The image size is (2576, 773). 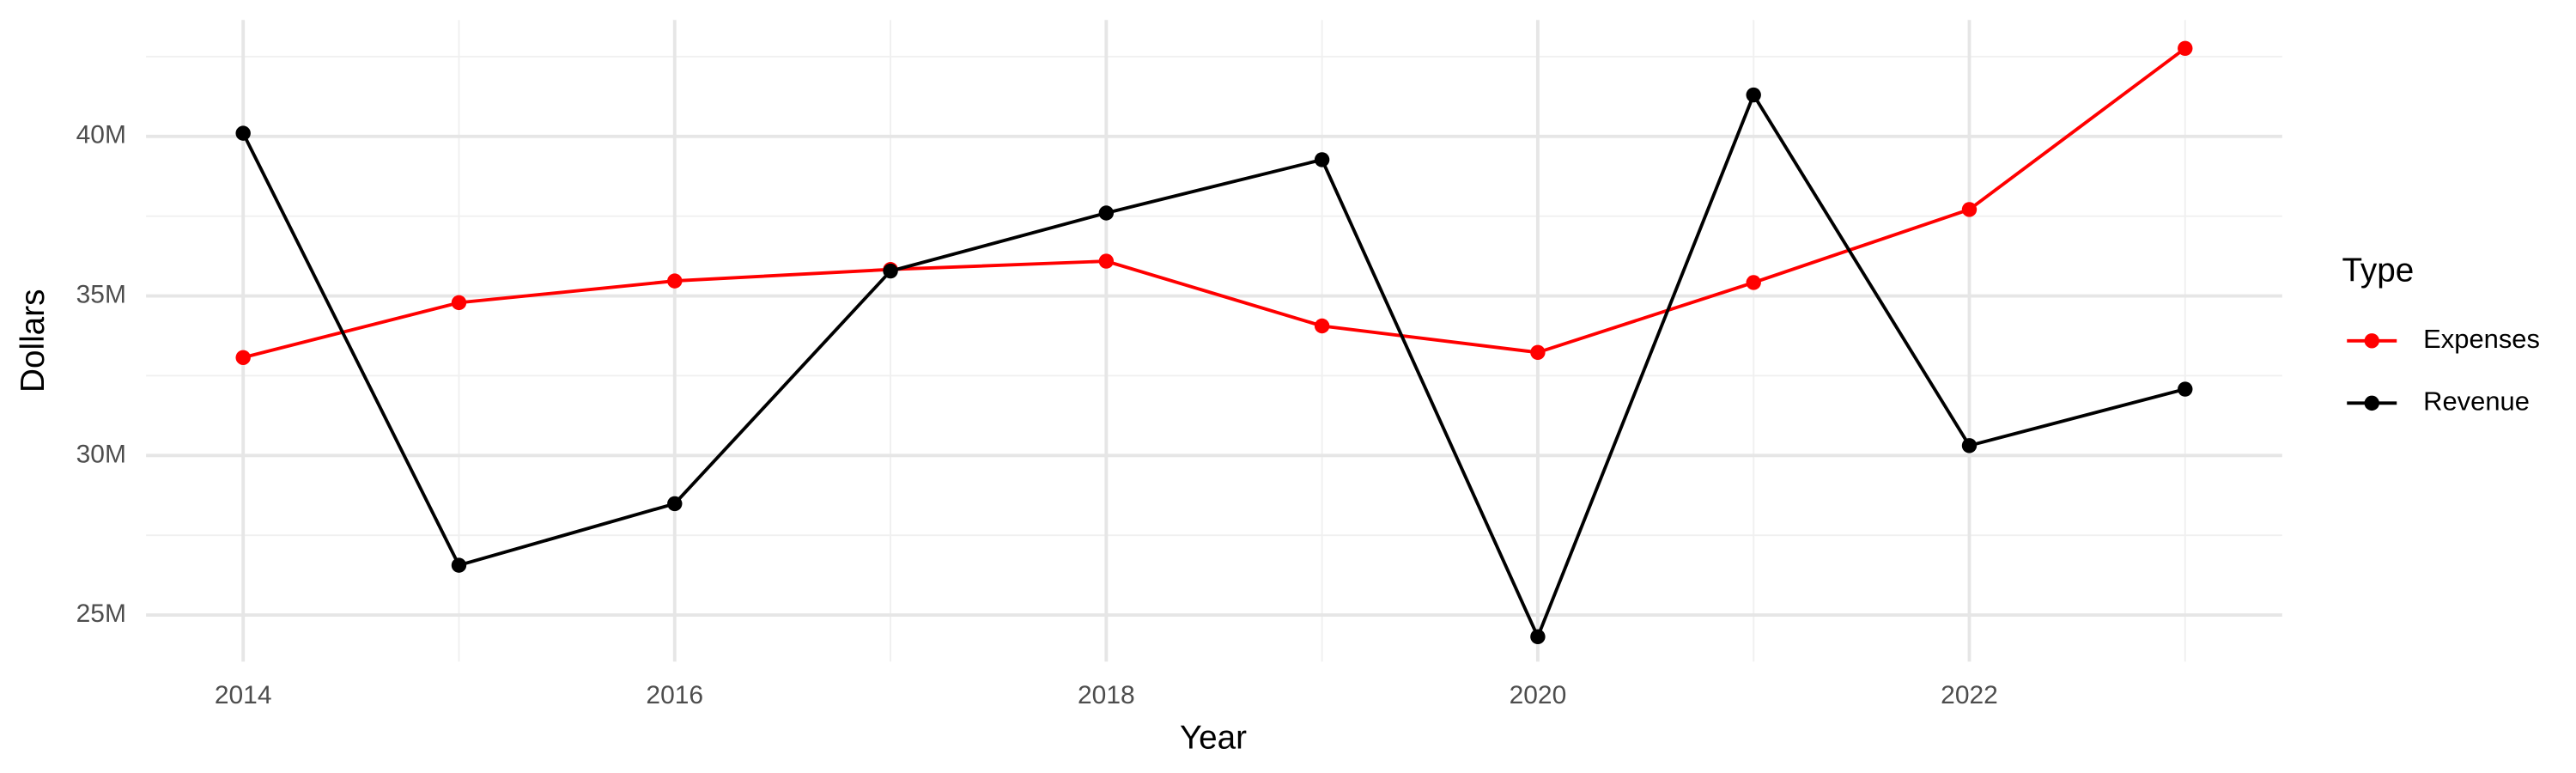 I want to click on y-tick-label: 40M, so click(x=101, y=135).